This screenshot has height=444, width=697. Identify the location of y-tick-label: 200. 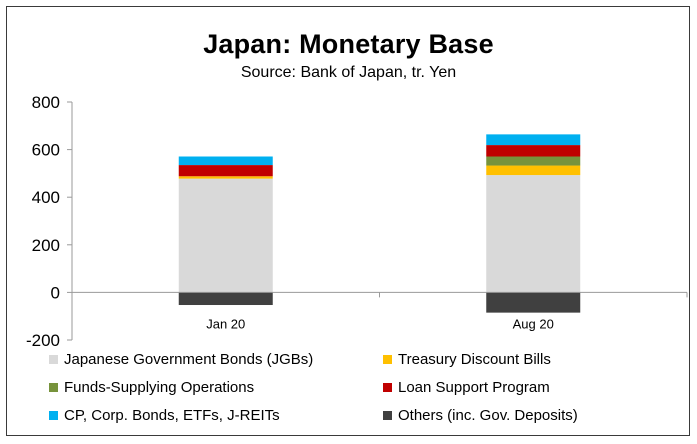
(46, 245).